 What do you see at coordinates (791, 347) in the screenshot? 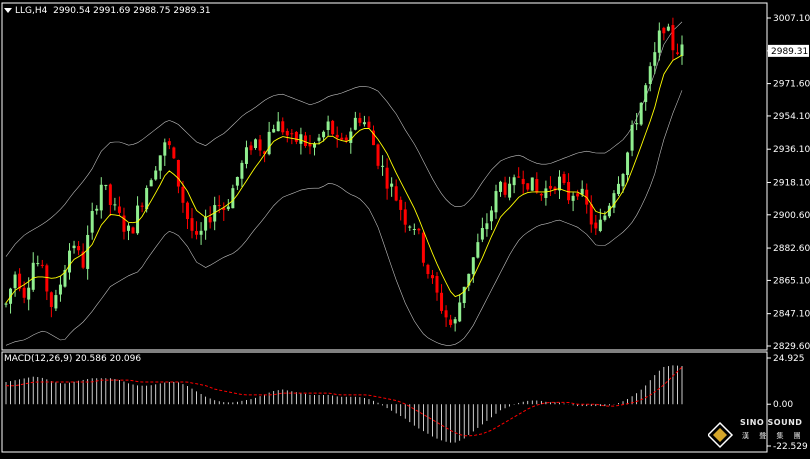
I see `price-axis-label: 2829.60` at bounding box center [791, 347].